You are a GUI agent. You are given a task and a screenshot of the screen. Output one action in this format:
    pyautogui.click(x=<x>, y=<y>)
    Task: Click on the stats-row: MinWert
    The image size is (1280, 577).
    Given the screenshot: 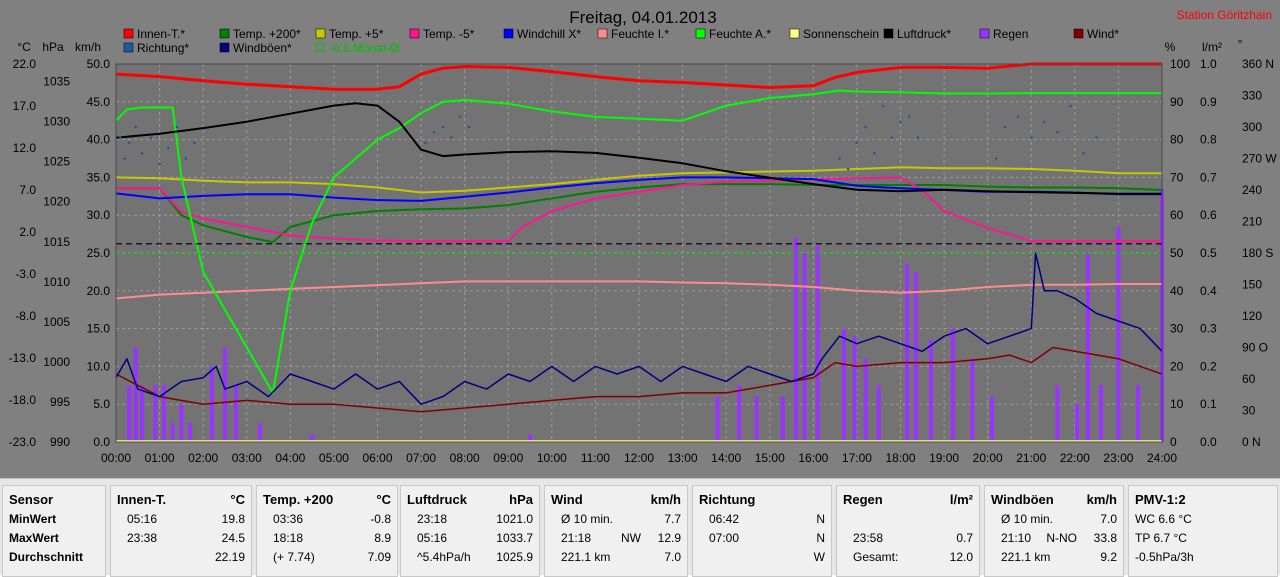 What is the action you would take?
    pyautogui.click(x=54, y=519)
    